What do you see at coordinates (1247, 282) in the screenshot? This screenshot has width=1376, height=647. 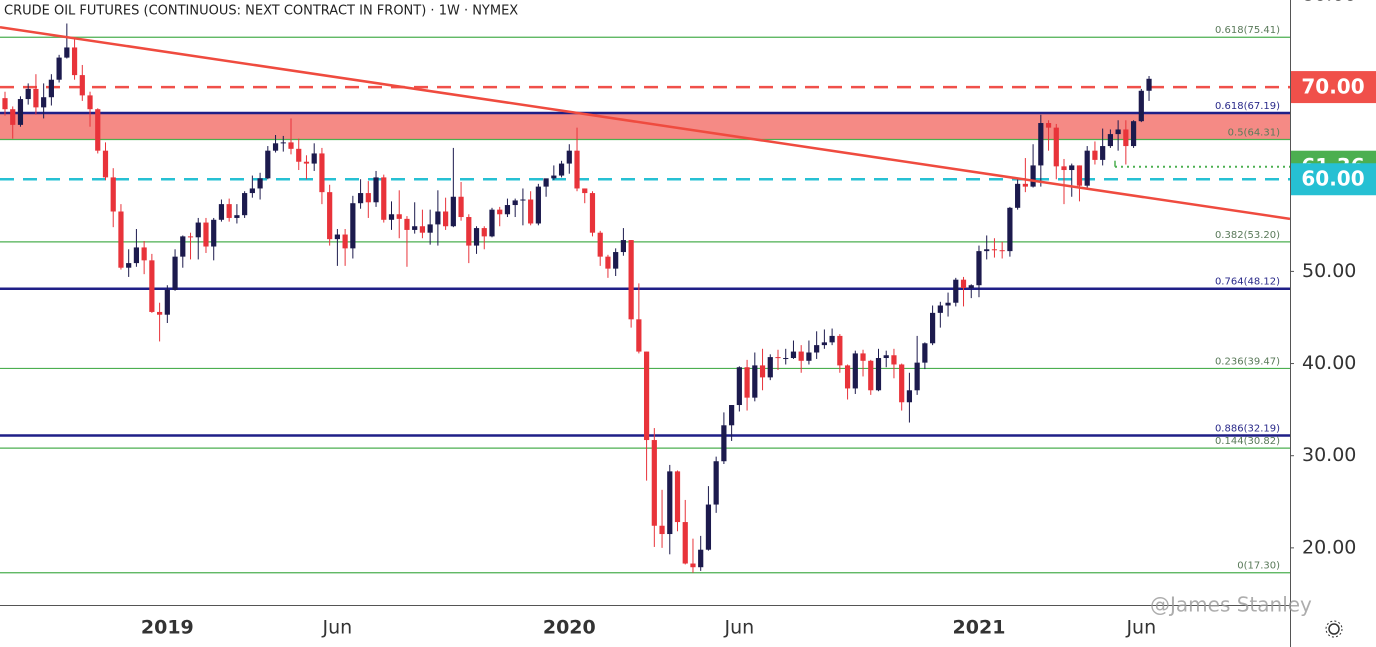 I see `fib-label: 0.764(48.12)` at bounding box center [1247, 282].